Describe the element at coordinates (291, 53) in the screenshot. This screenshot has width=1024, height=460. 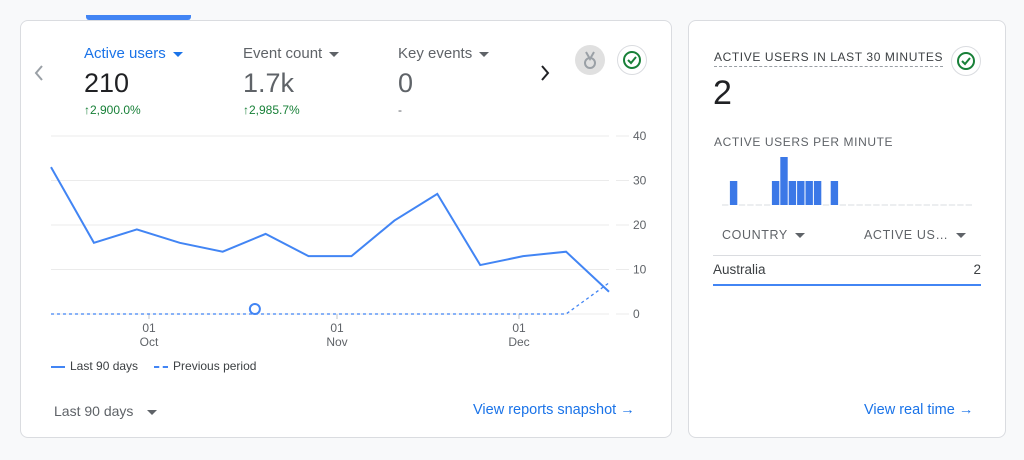
I see `metric-label: Event count` at that location.